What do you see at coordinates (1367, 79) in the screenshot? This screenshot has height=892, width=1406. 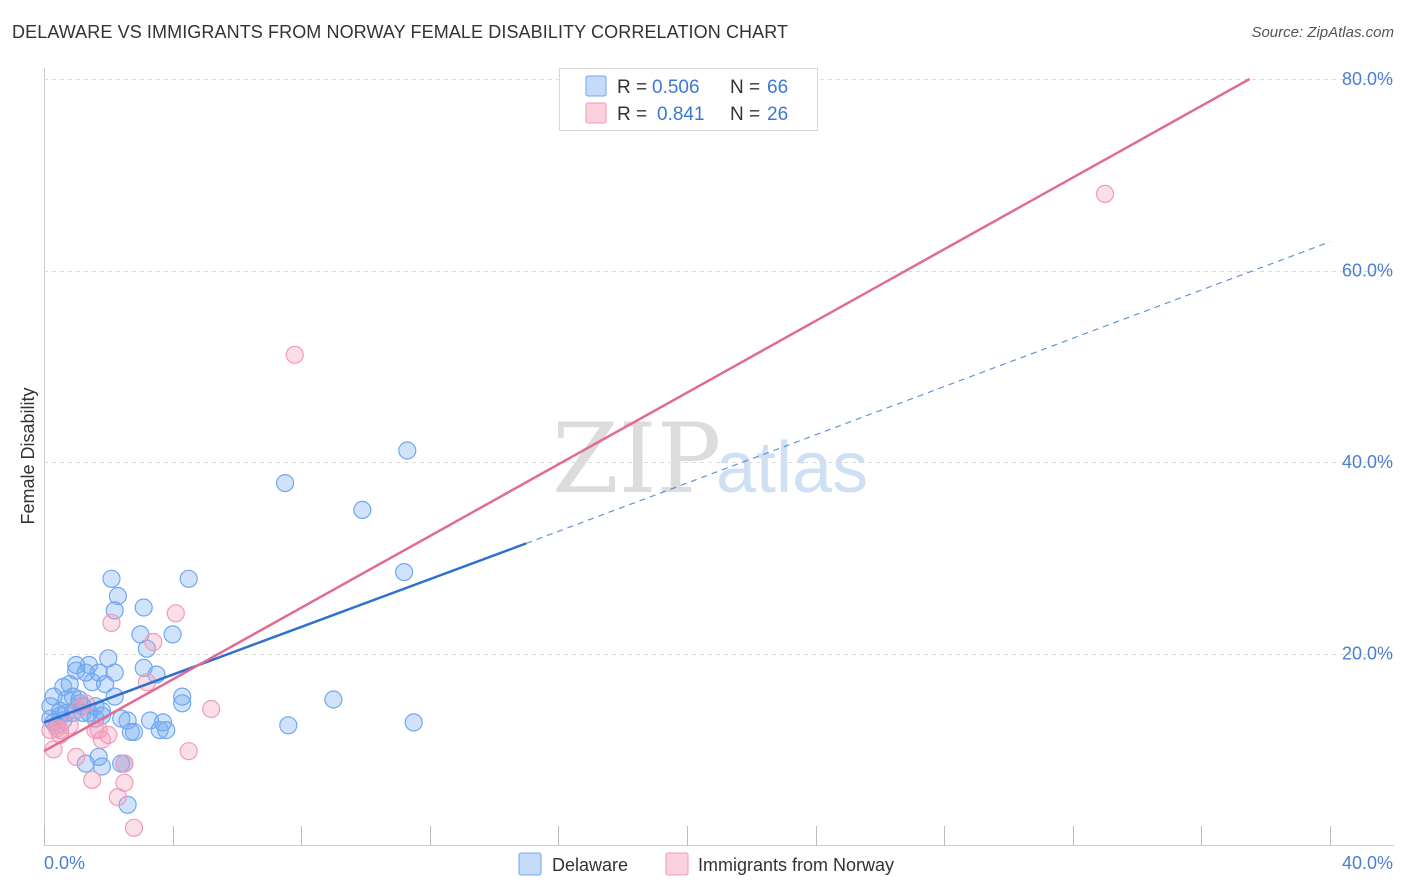 I see `y-tick-label-80: 80.0%` at bounding box center [1367, 79].